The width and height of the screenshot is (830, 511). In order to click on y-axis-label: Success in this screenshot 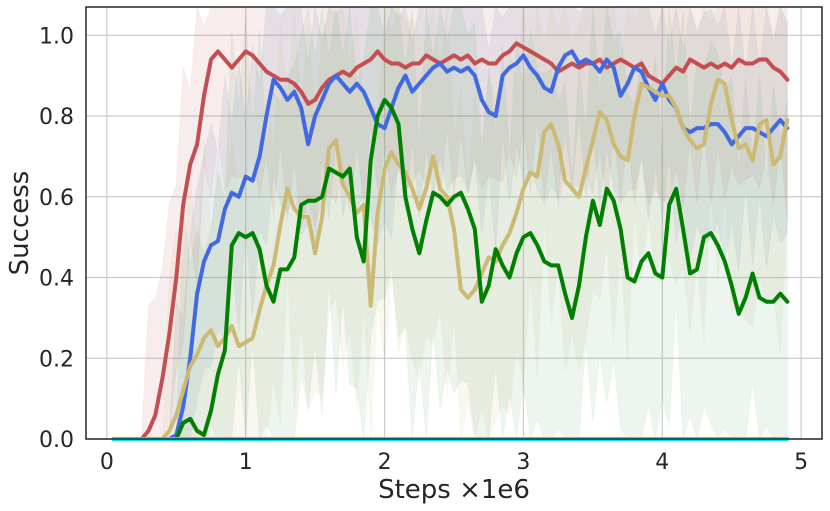, I will do `click(20, 223)`.